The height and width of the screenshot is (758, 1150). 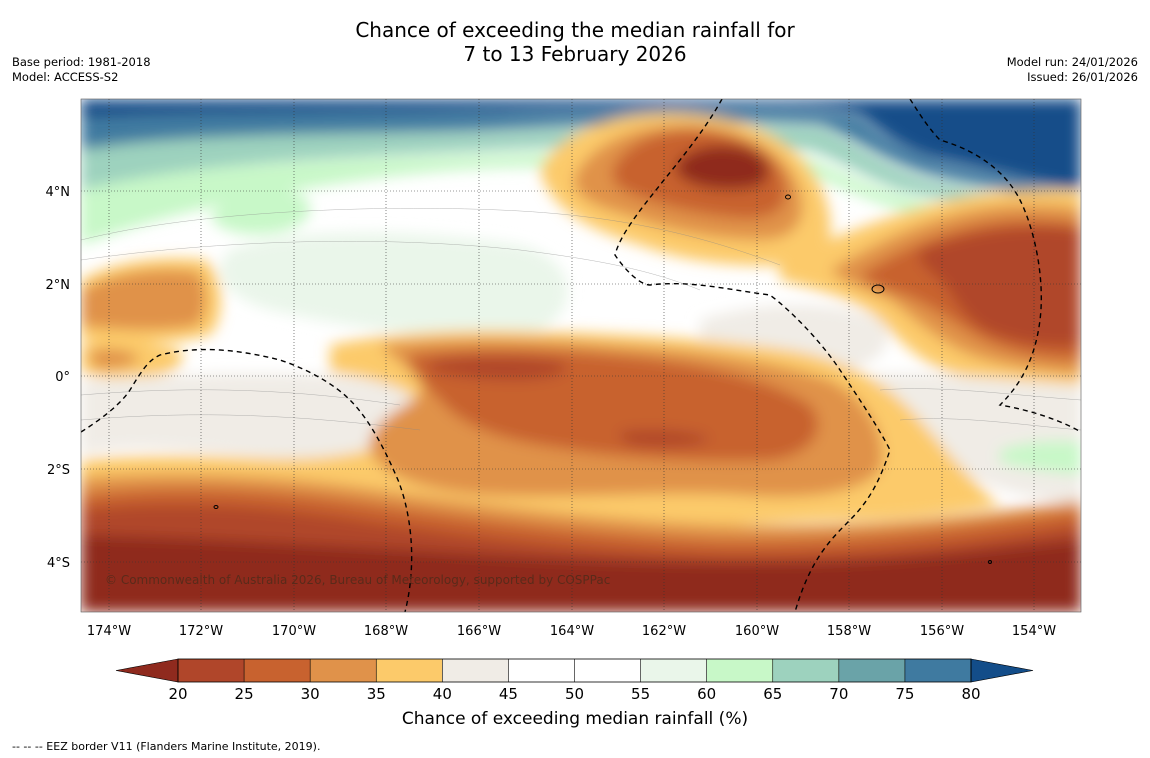 What do you see at coordinates (722, 167) in the screenshot?
I see `zone-north-red` at bounding box center [722, 167].